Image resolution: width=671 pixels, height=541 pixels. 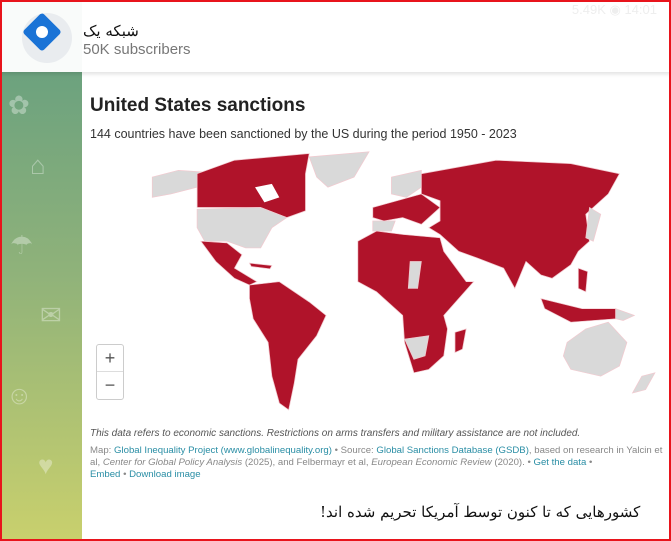 I want to click on source-text: (2020). •, so click(x=512, y=462).